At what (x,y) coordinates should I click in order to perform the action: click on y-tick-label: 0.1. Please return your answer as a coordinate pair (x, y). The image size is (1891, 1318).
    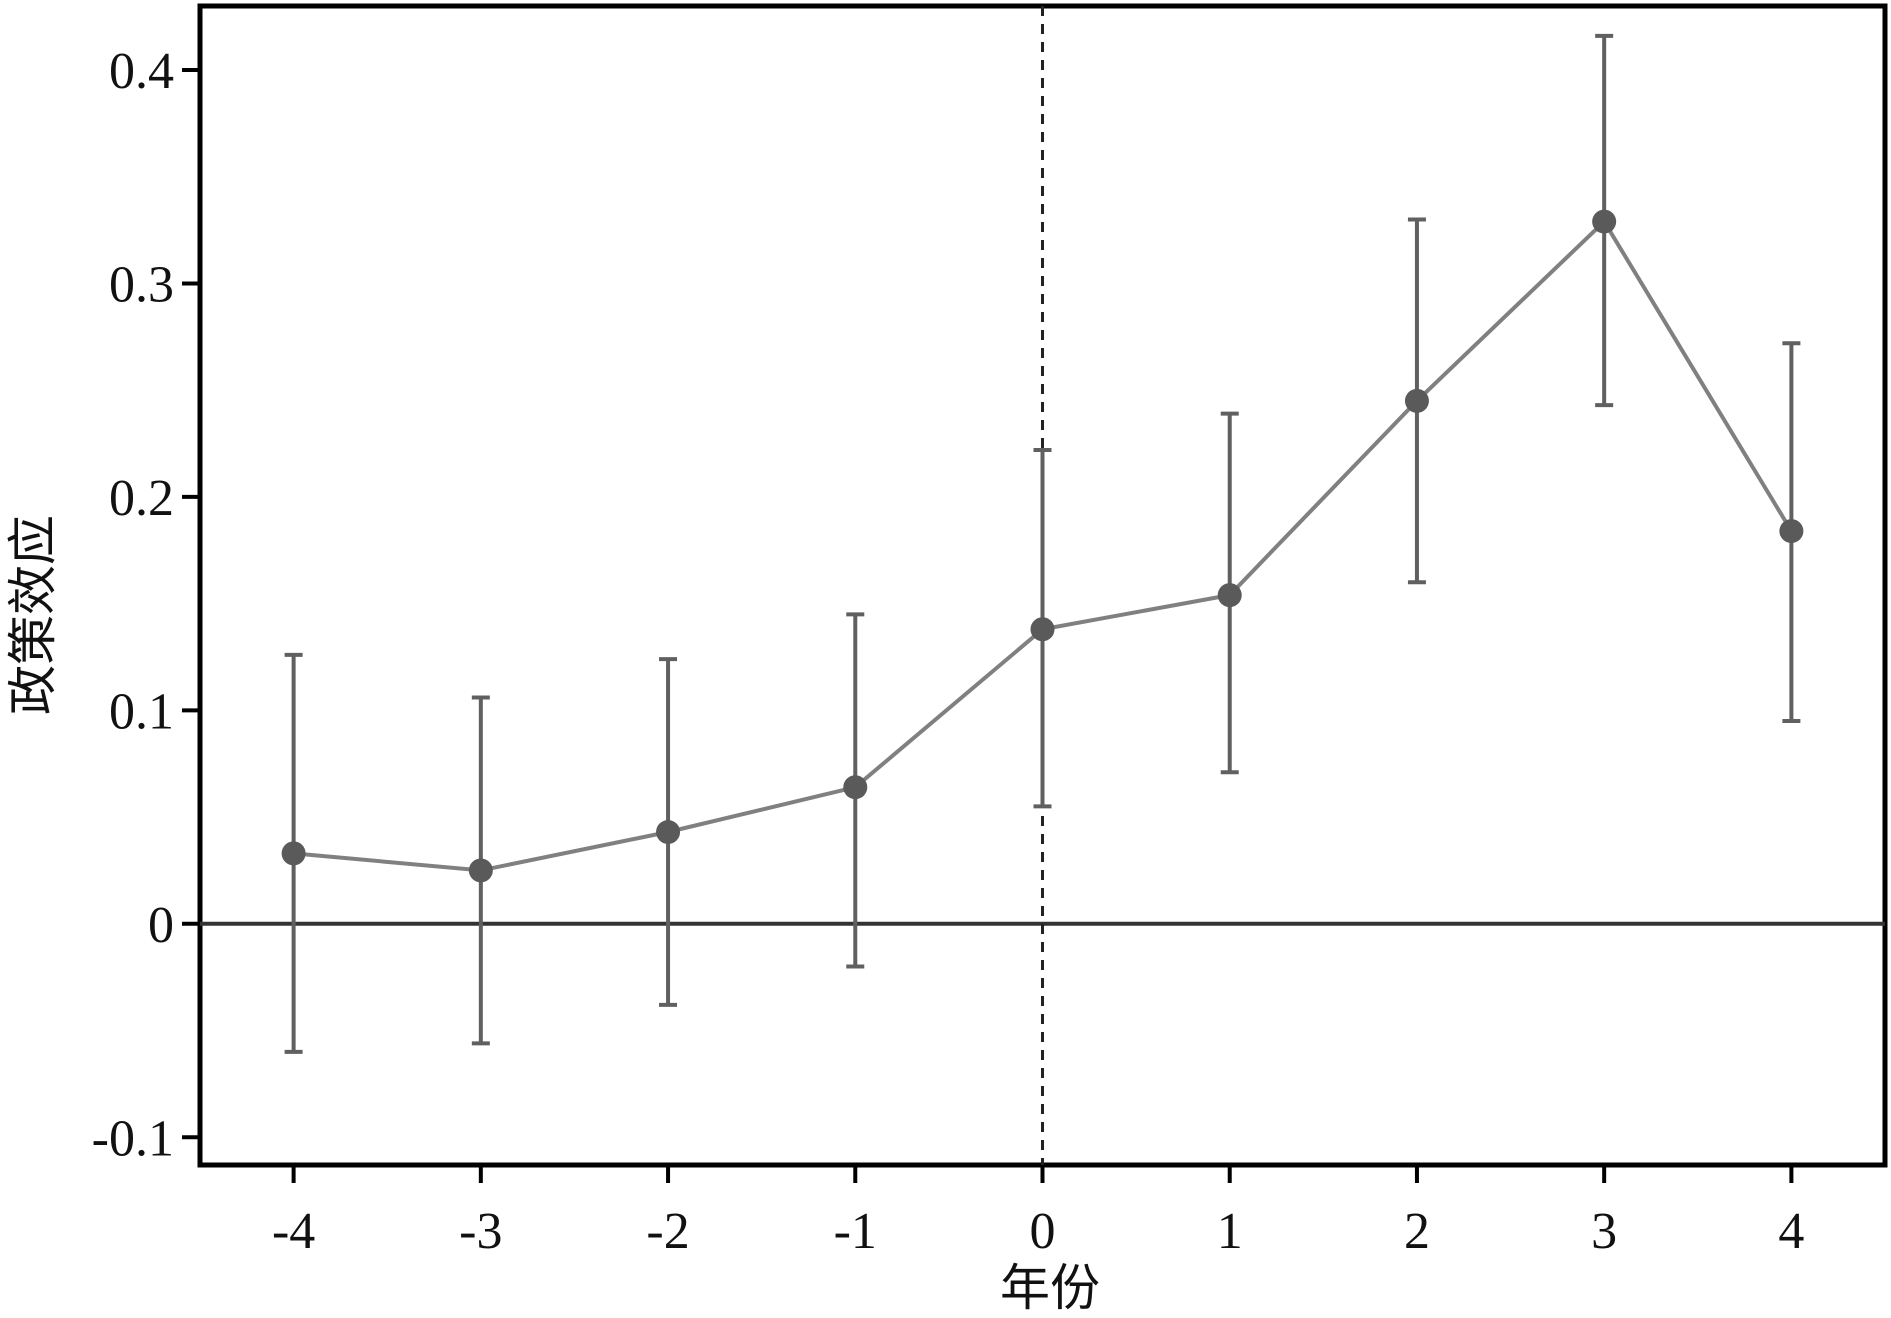
    Looking at the image, I should click on (141, 711).